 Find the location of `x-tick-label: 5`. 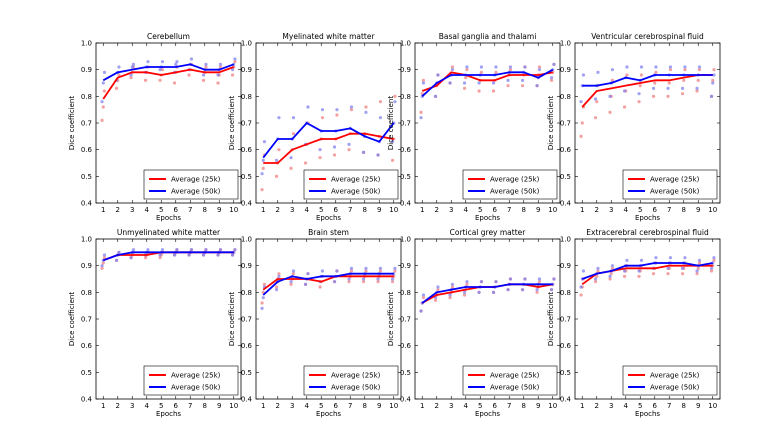

x-tick-label: 5 is located at coordinates (480, 406).